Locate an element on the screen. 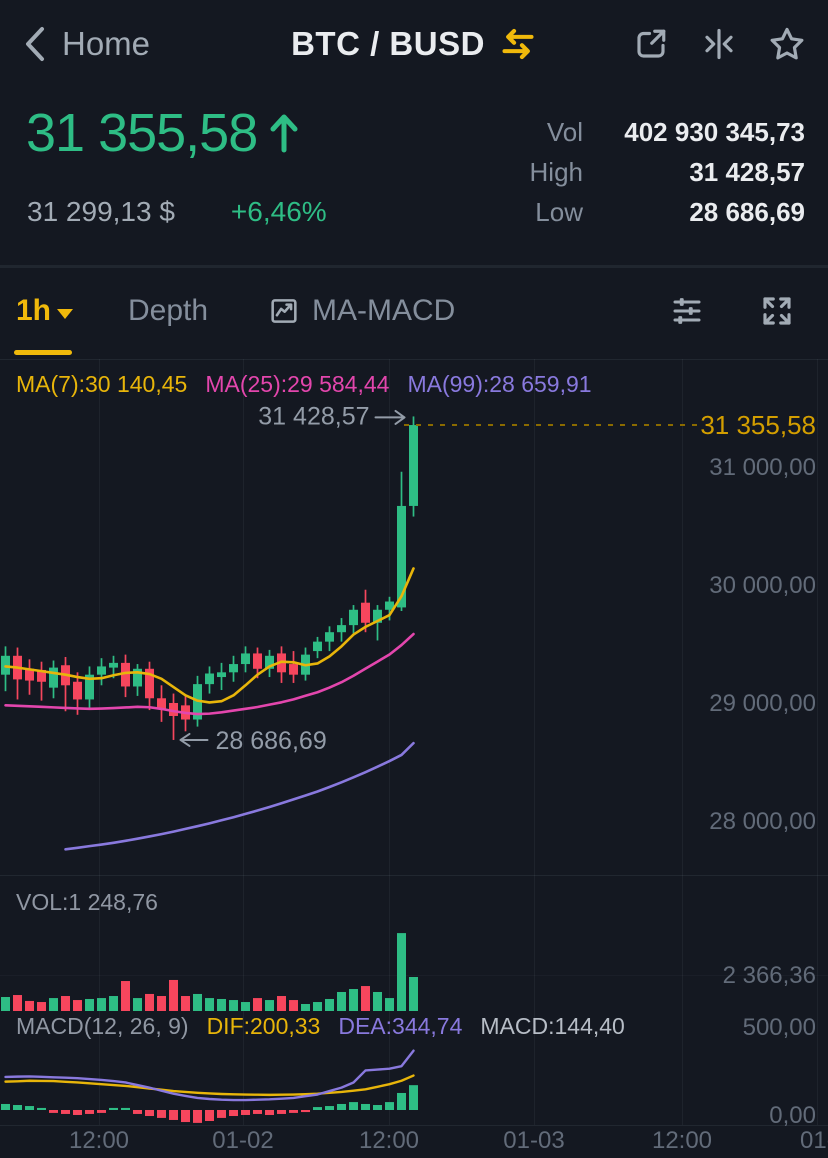  stat-row-high: High 31 428,57 is located at coordinates (640, 172).